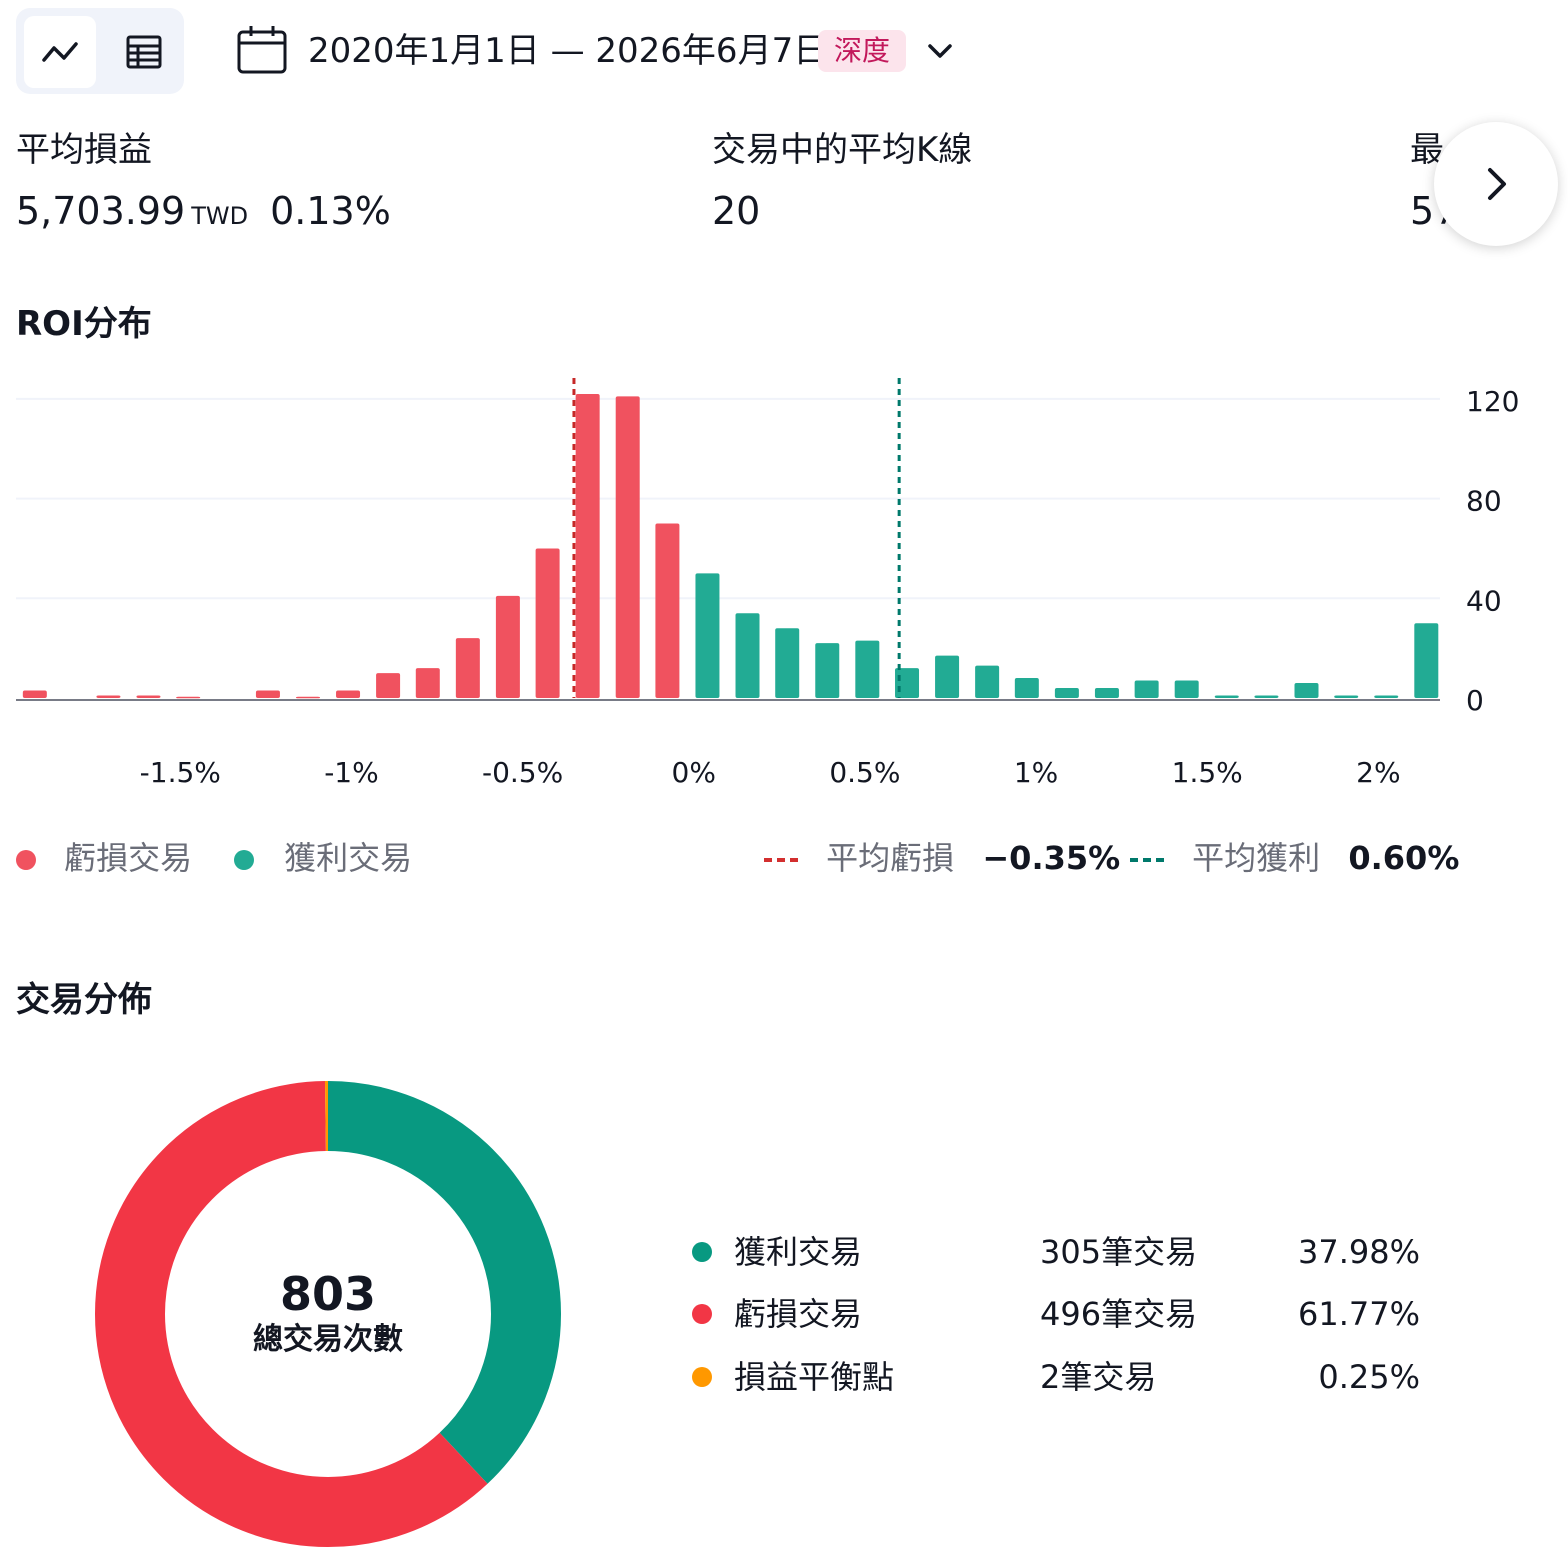 This screenshot has height=1558, width=1568. Describe the element at coordinates (1098, 1377) in the screenshot. I see `dist-row-count: 2筆交易` at that location.